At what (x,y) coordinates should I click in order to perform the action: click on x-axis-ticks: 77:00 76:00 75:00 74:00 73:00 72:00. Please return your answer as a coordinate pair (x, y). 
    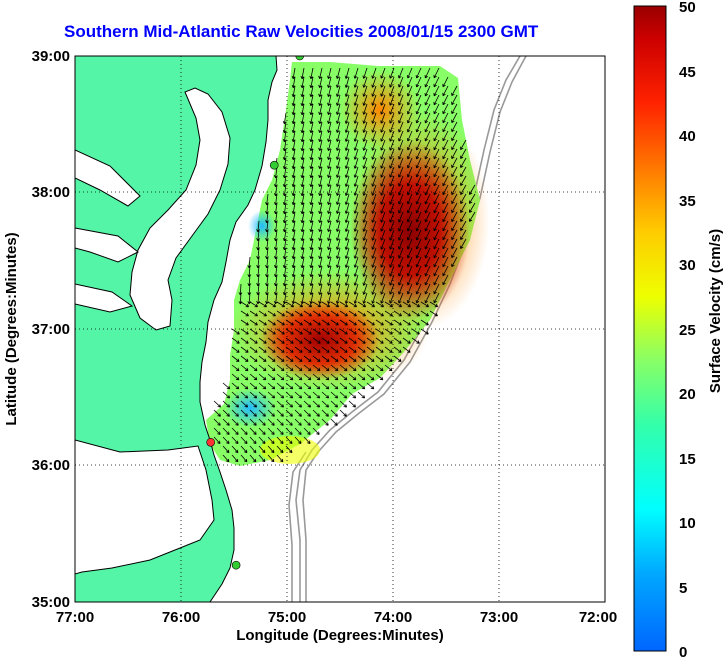
    Looking at the image, I should click on (336, 617).